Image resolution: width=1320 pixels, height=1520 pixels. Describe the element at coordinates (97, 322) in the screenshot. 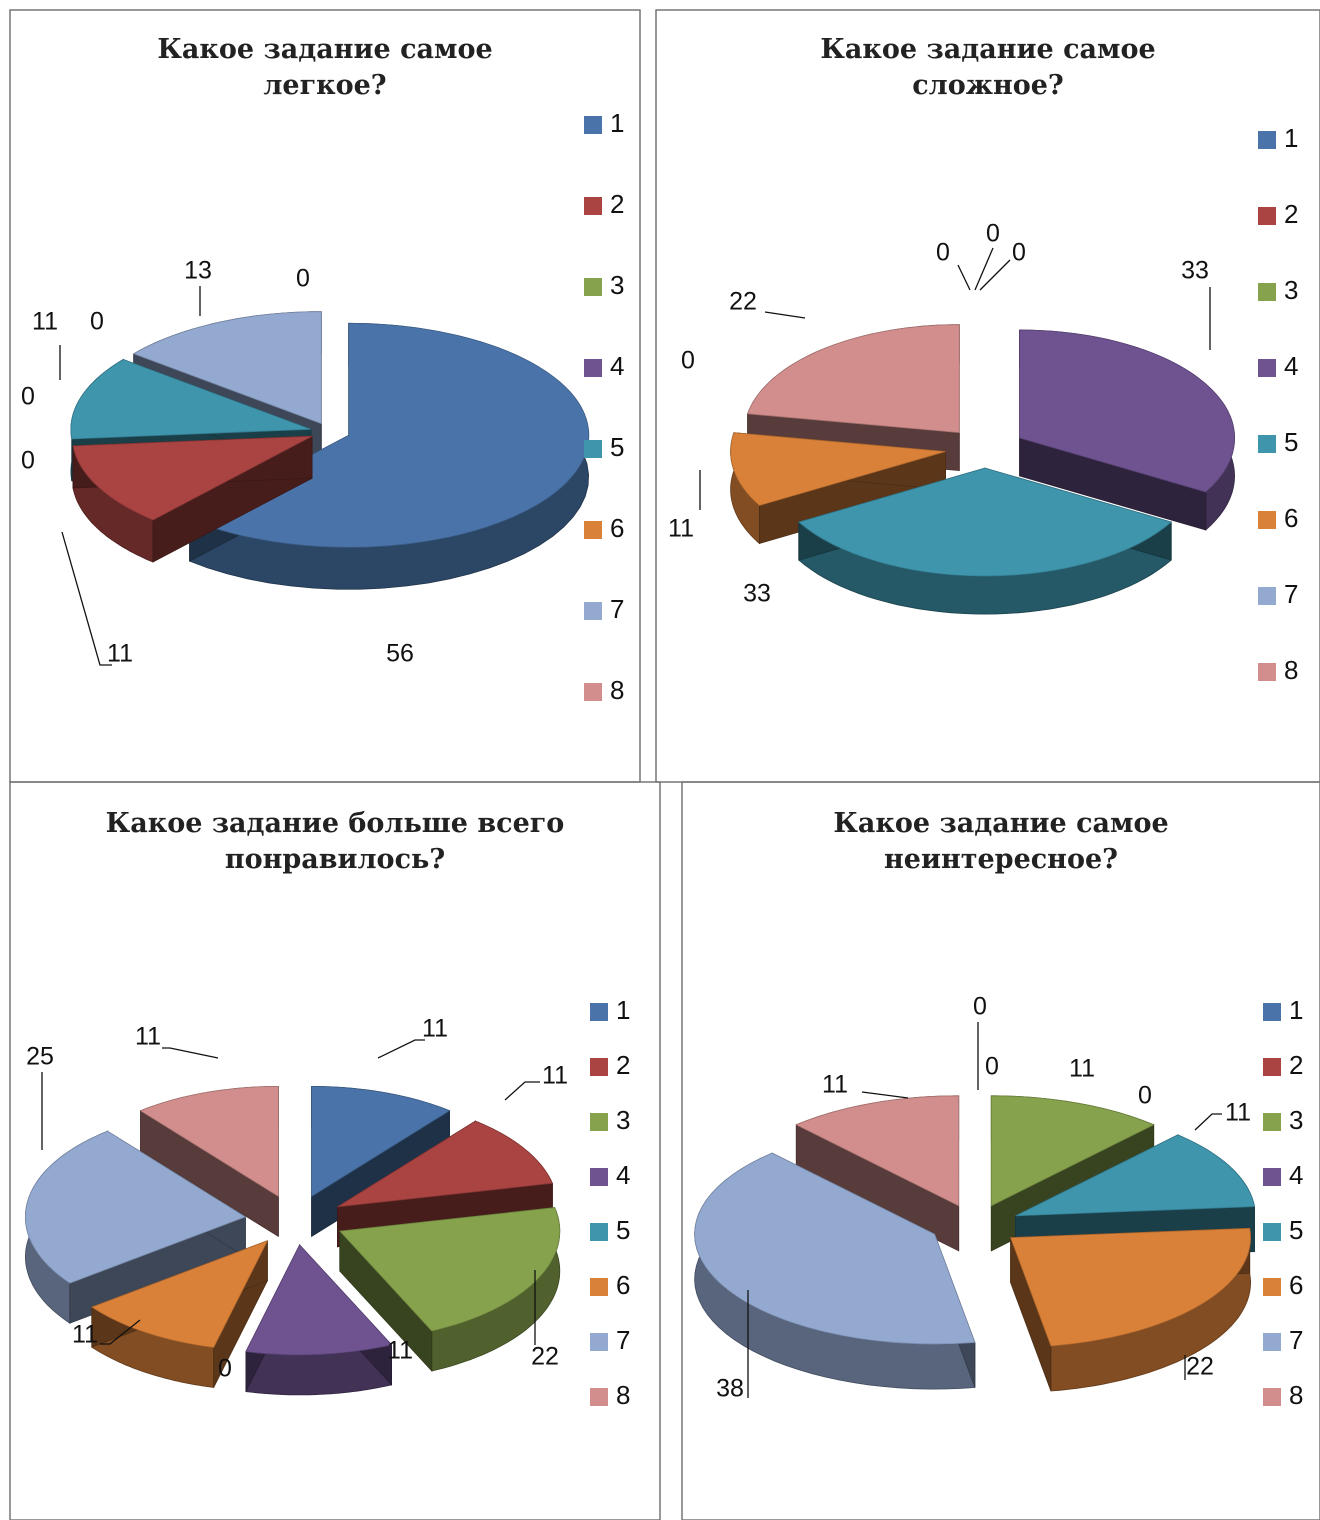

I see `data-label-6: 0` at that location.